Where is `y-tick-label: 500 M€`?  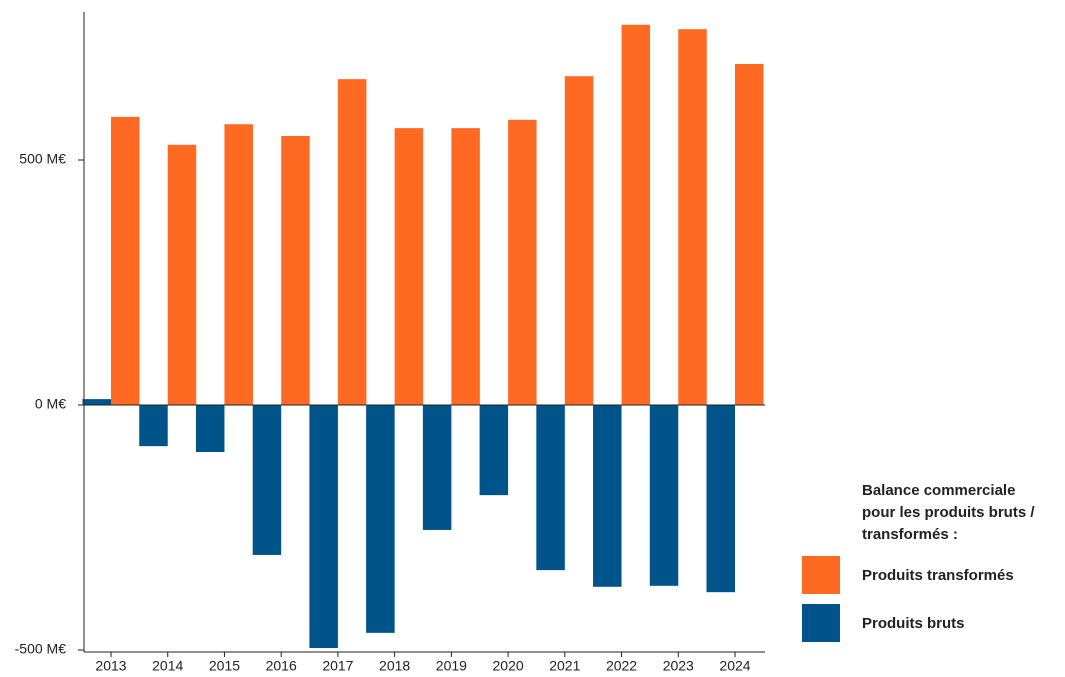
y-tick-label: 500 M€ is located at coordinates (42, 159).